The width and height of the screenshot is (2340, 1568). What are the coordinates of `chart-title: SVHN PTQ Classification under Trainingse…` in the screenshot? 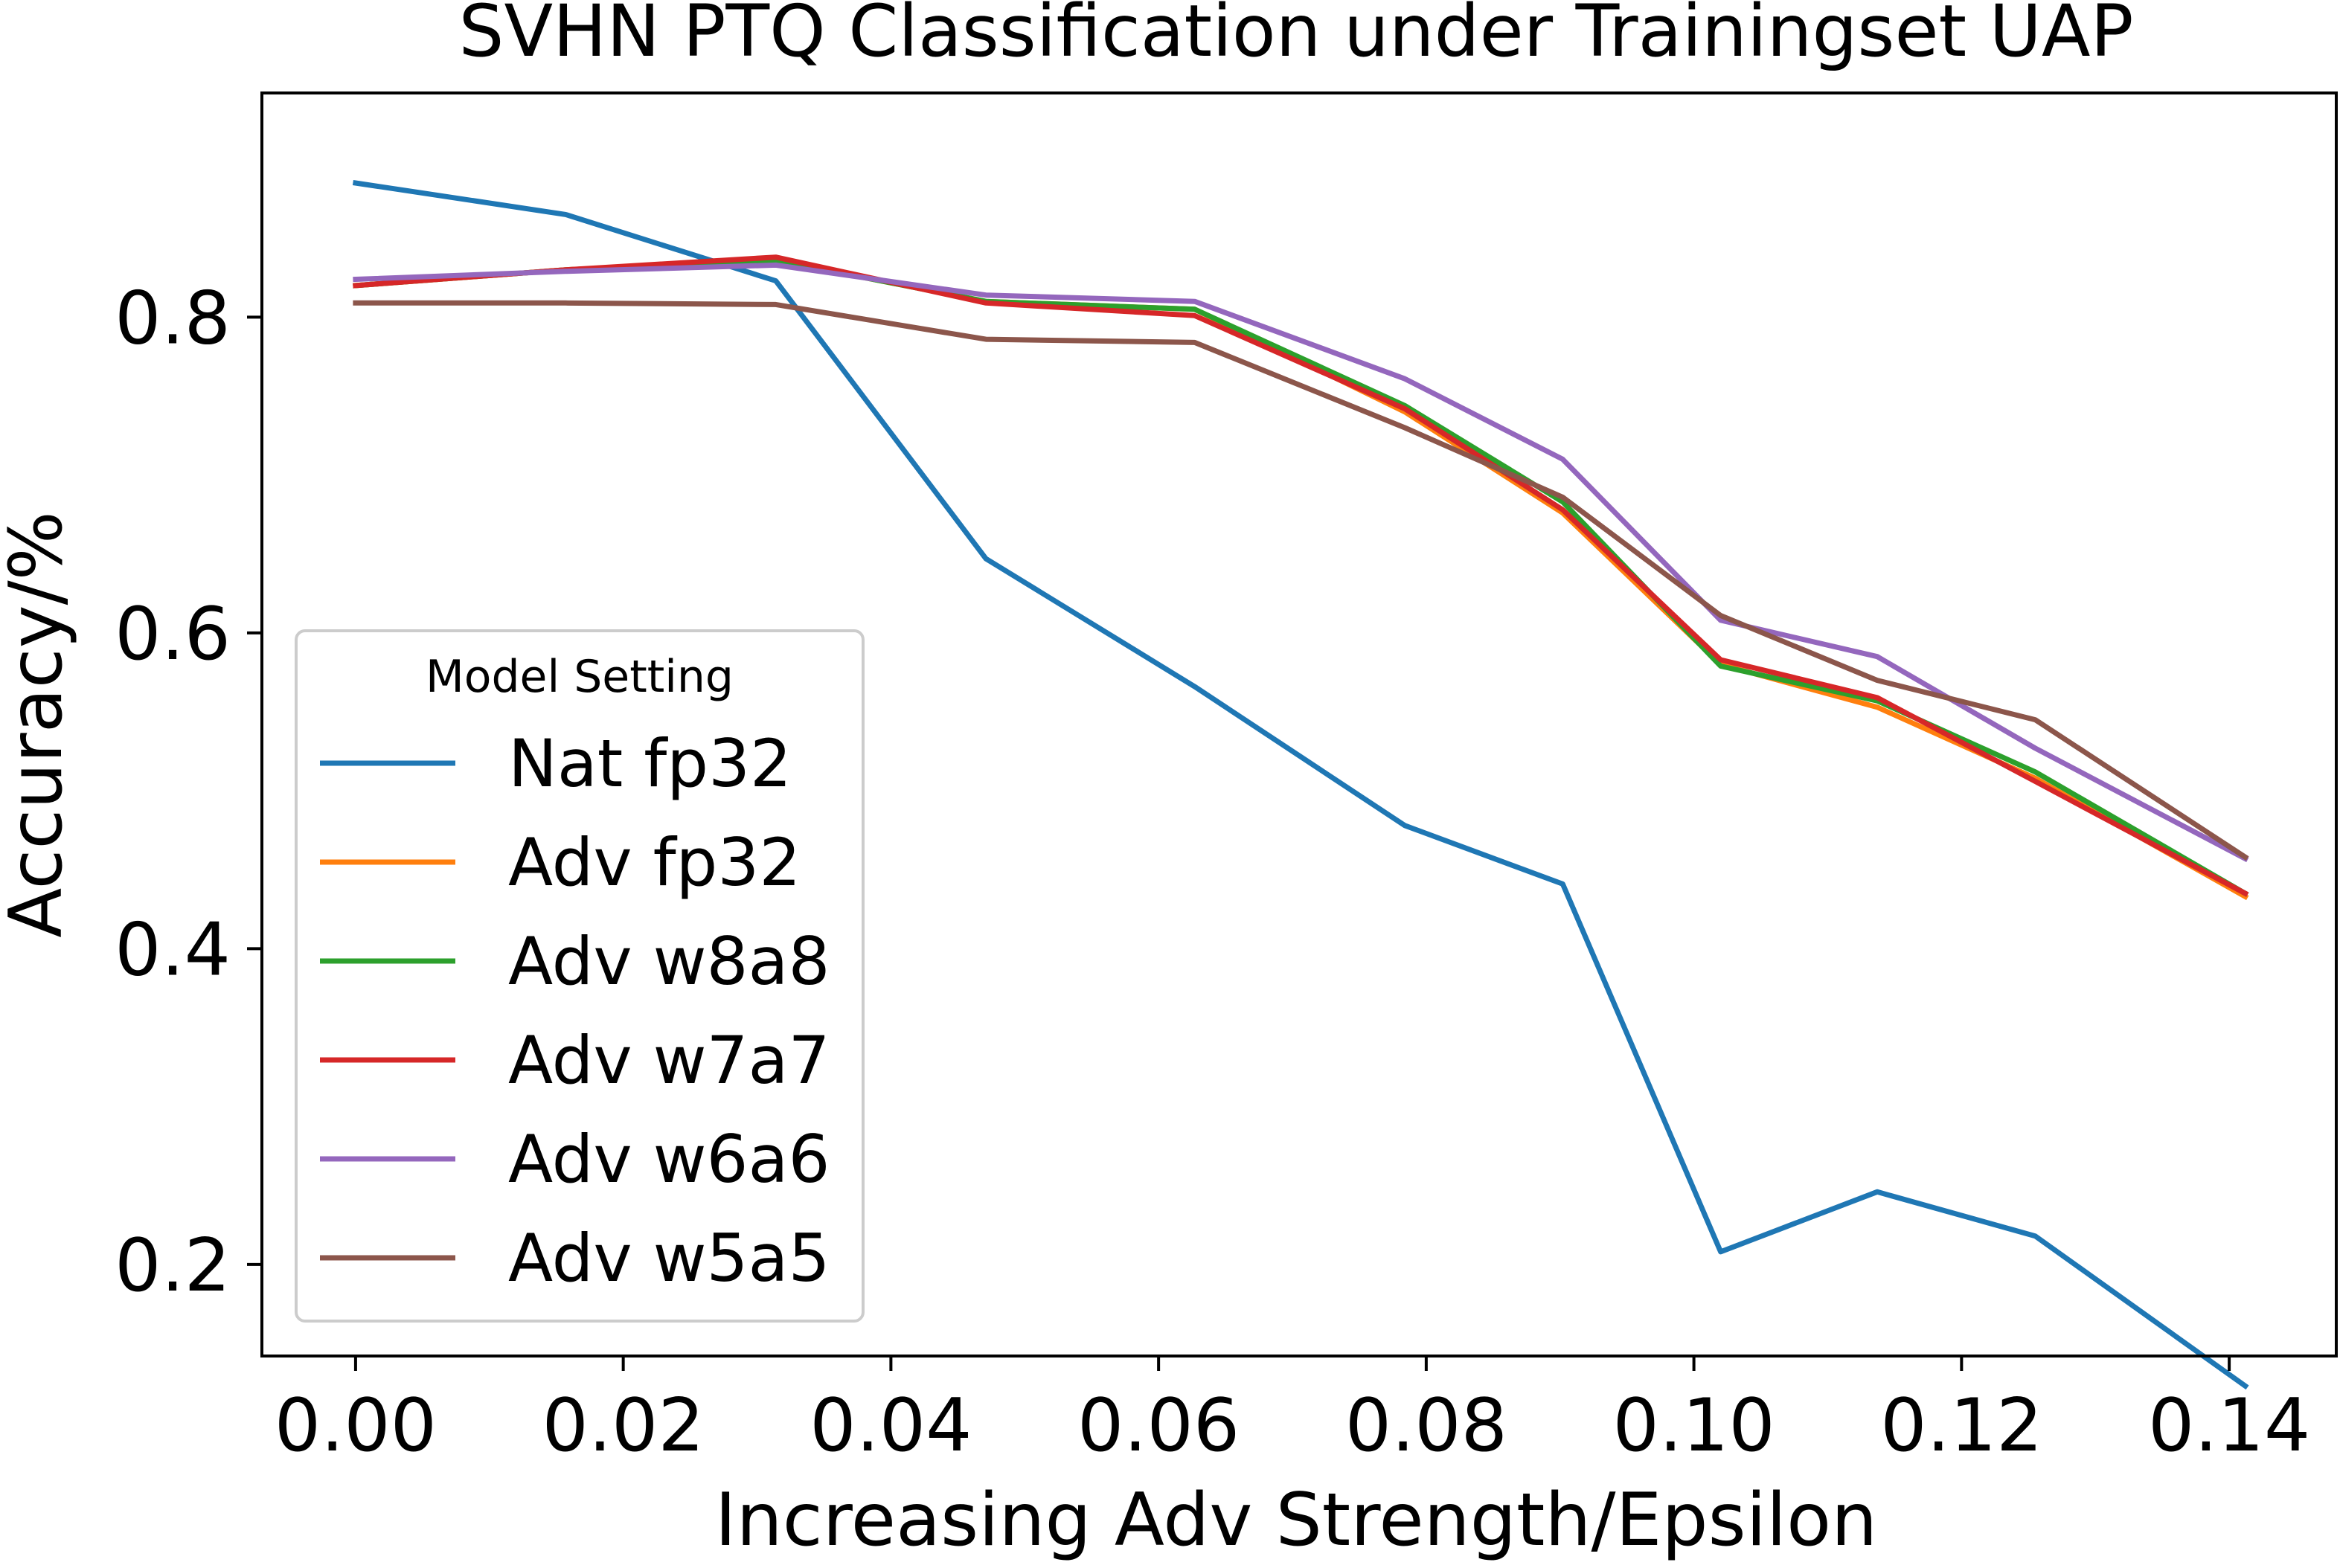 It's located at (1297, 36).